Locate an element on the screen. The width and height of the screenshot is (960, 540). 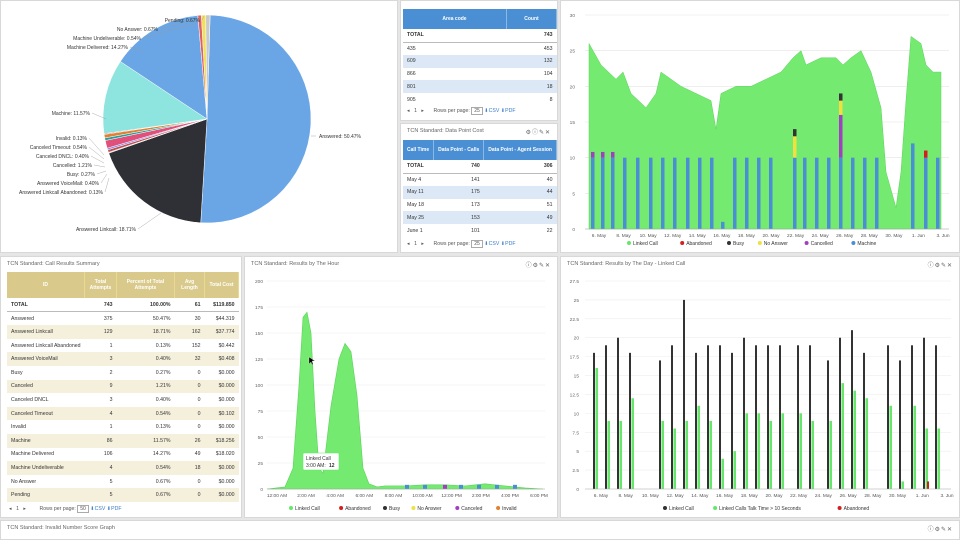
table-row: Machine Delivered 106 14.27% 49 $18.020 is located at coordinates (123, 455).